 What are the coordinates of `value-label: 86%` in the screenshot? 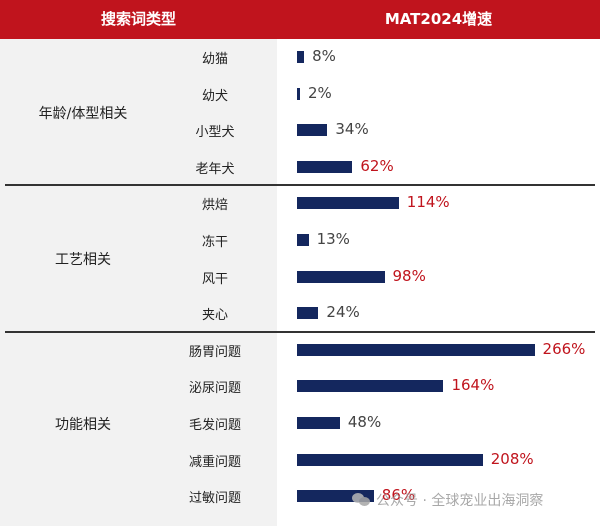 It's located at (398, 495).